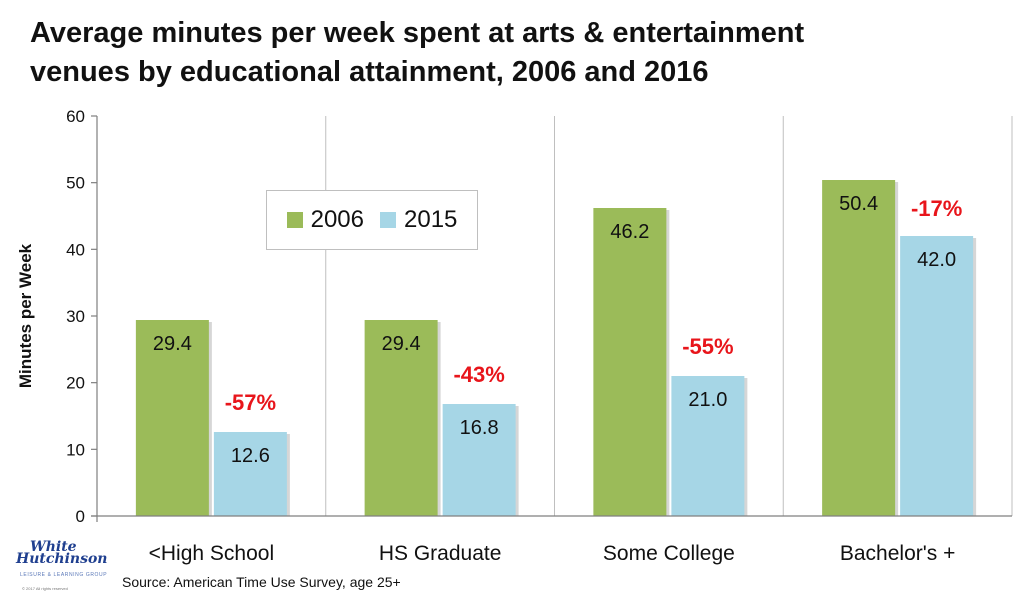  I want to click on y-tick-label: 10, so click(75, 449).